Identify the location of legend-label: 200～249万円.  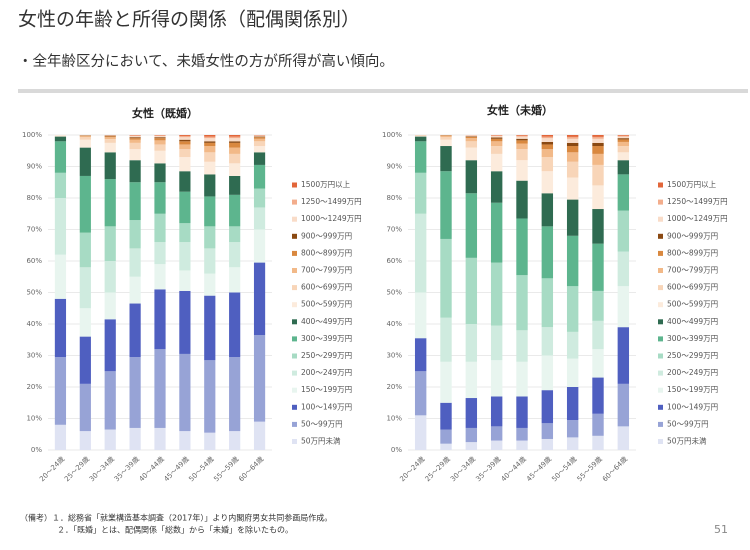
(692, 372).